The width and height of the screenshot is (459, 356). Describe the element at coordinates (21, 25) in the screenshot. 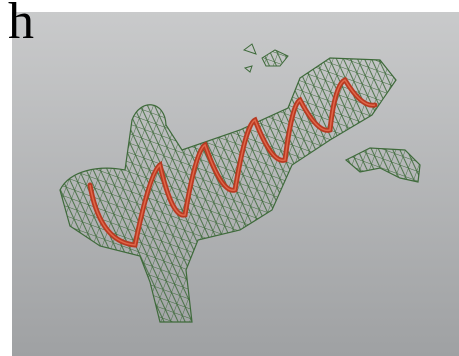

I see `panel-label: h` at that location.